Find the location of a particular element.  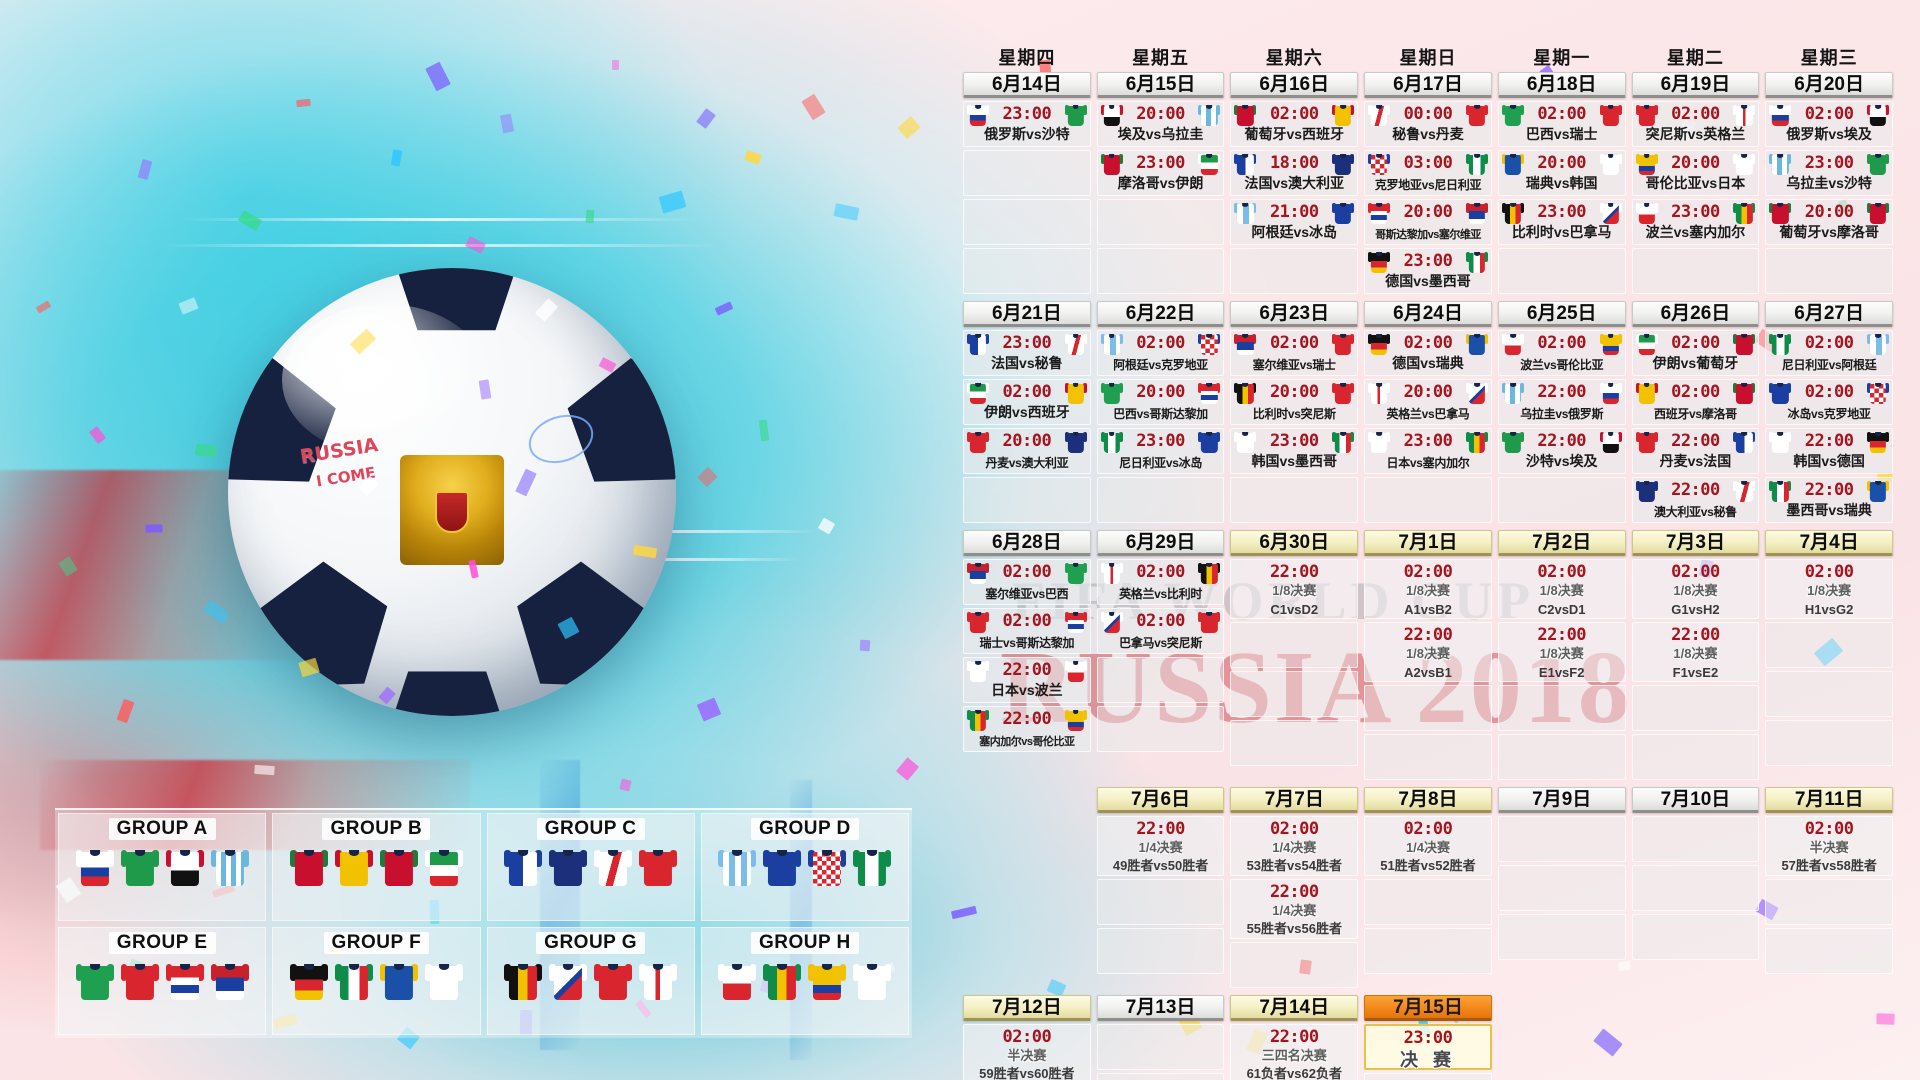

match-cell: 22:00 墨西哥vs瑞典 is located at coordinates (1829, 500).